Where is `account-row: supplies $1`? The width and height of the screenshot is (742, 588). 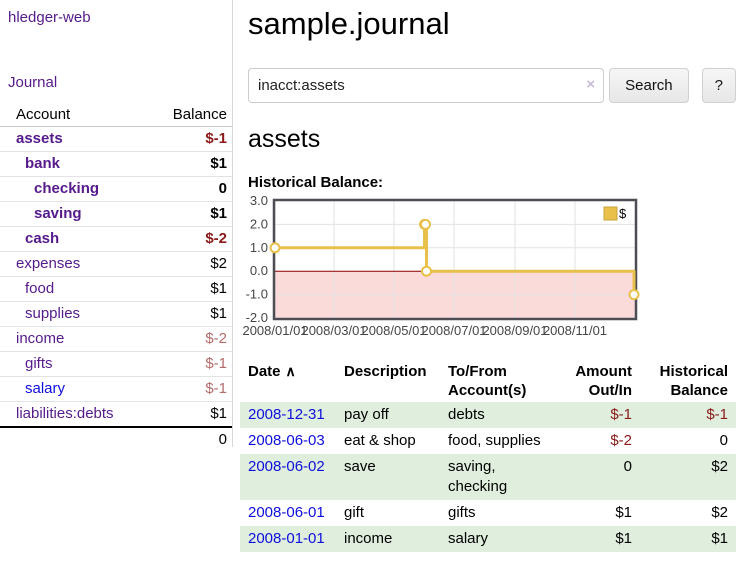
account-row: supplies $1 is located at coordinates (116, 314).